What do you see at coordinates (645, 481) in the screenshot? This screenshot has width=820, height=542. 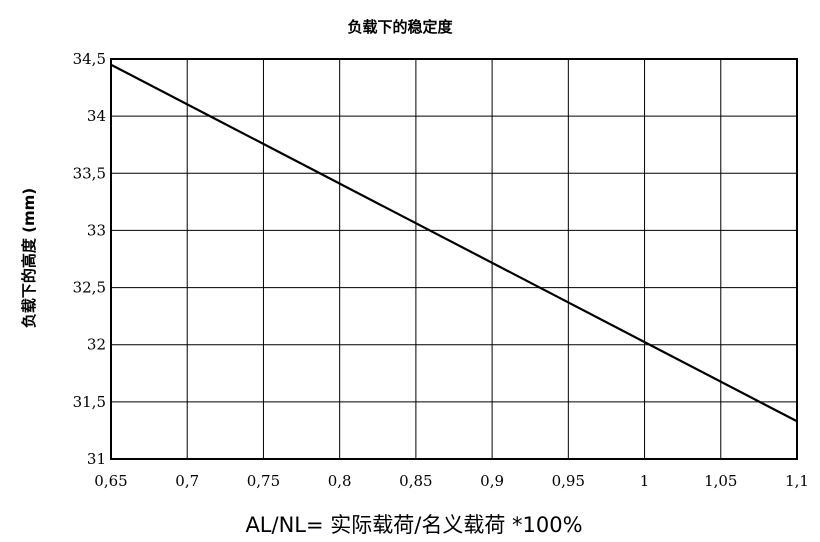 I see `x-tick-label: 1` at bounding box center [645, 481].